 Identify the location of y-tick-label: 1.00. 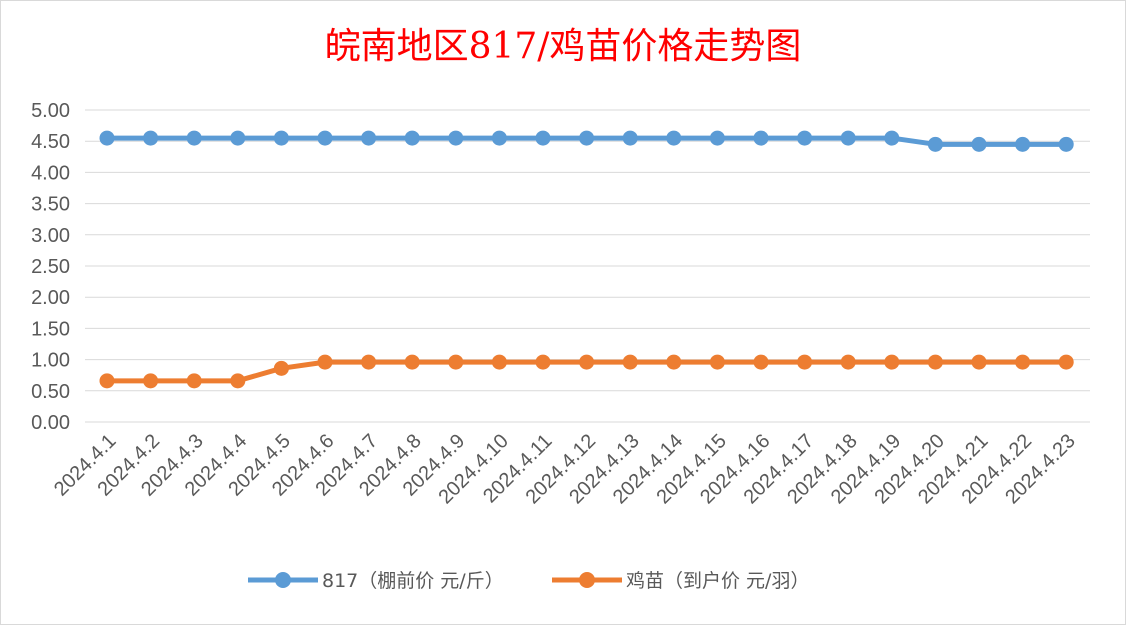
(50, 361).